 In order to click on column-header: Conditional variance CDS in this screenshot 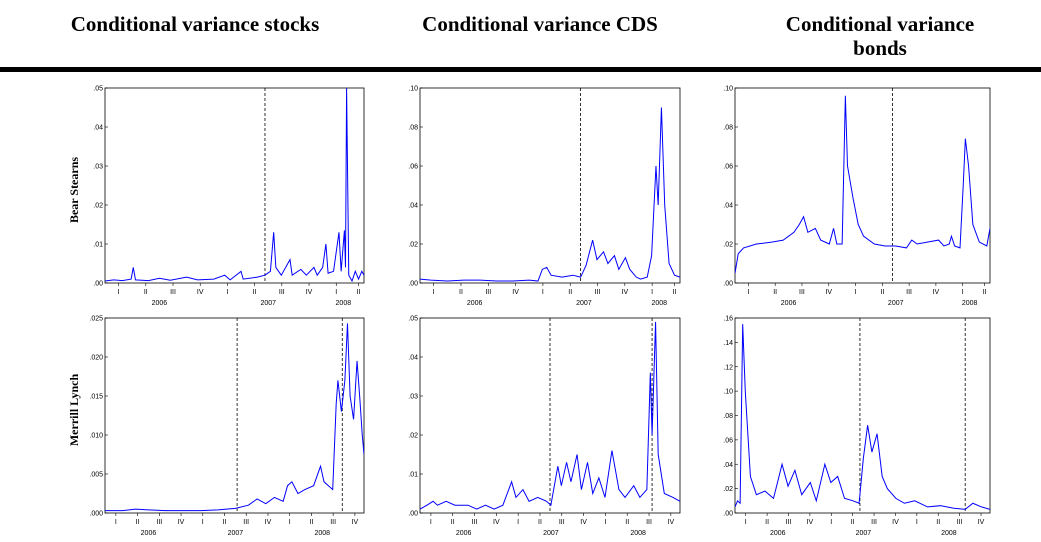, I will do `click(540, 24)`.